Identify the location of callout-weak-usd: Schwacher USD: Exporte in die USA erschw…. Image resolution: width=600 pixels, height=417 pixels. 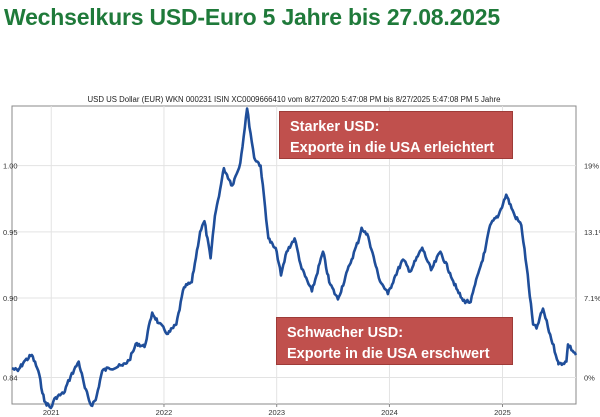
(394, 341).